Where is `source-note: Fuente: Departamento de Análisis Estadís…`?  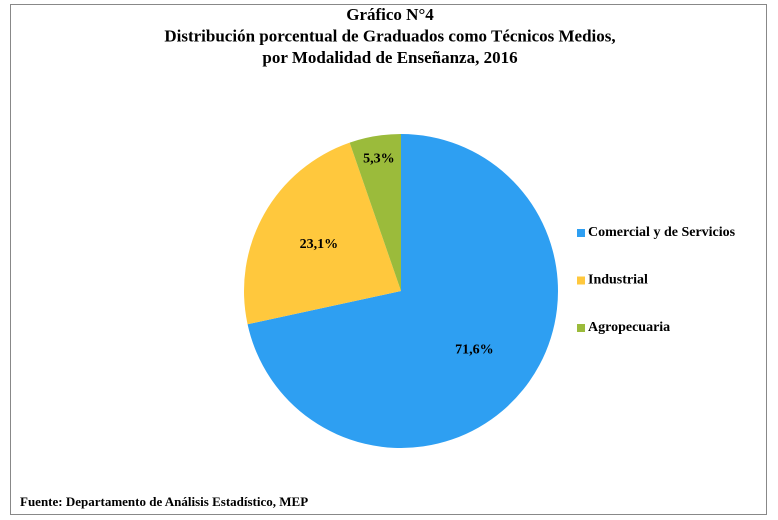
source-note: Fuente: Departamento de Análisis Estadís… is located at coordinates (164, 501).